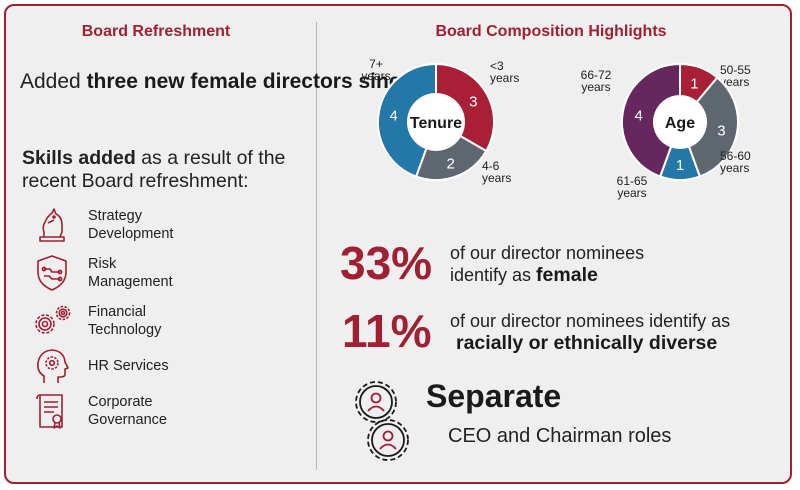 This screenshot has height=490, width=800. Describe the element at coordinates (713, 127) in the screenshot. I see `slice-56-60-years` at that location.